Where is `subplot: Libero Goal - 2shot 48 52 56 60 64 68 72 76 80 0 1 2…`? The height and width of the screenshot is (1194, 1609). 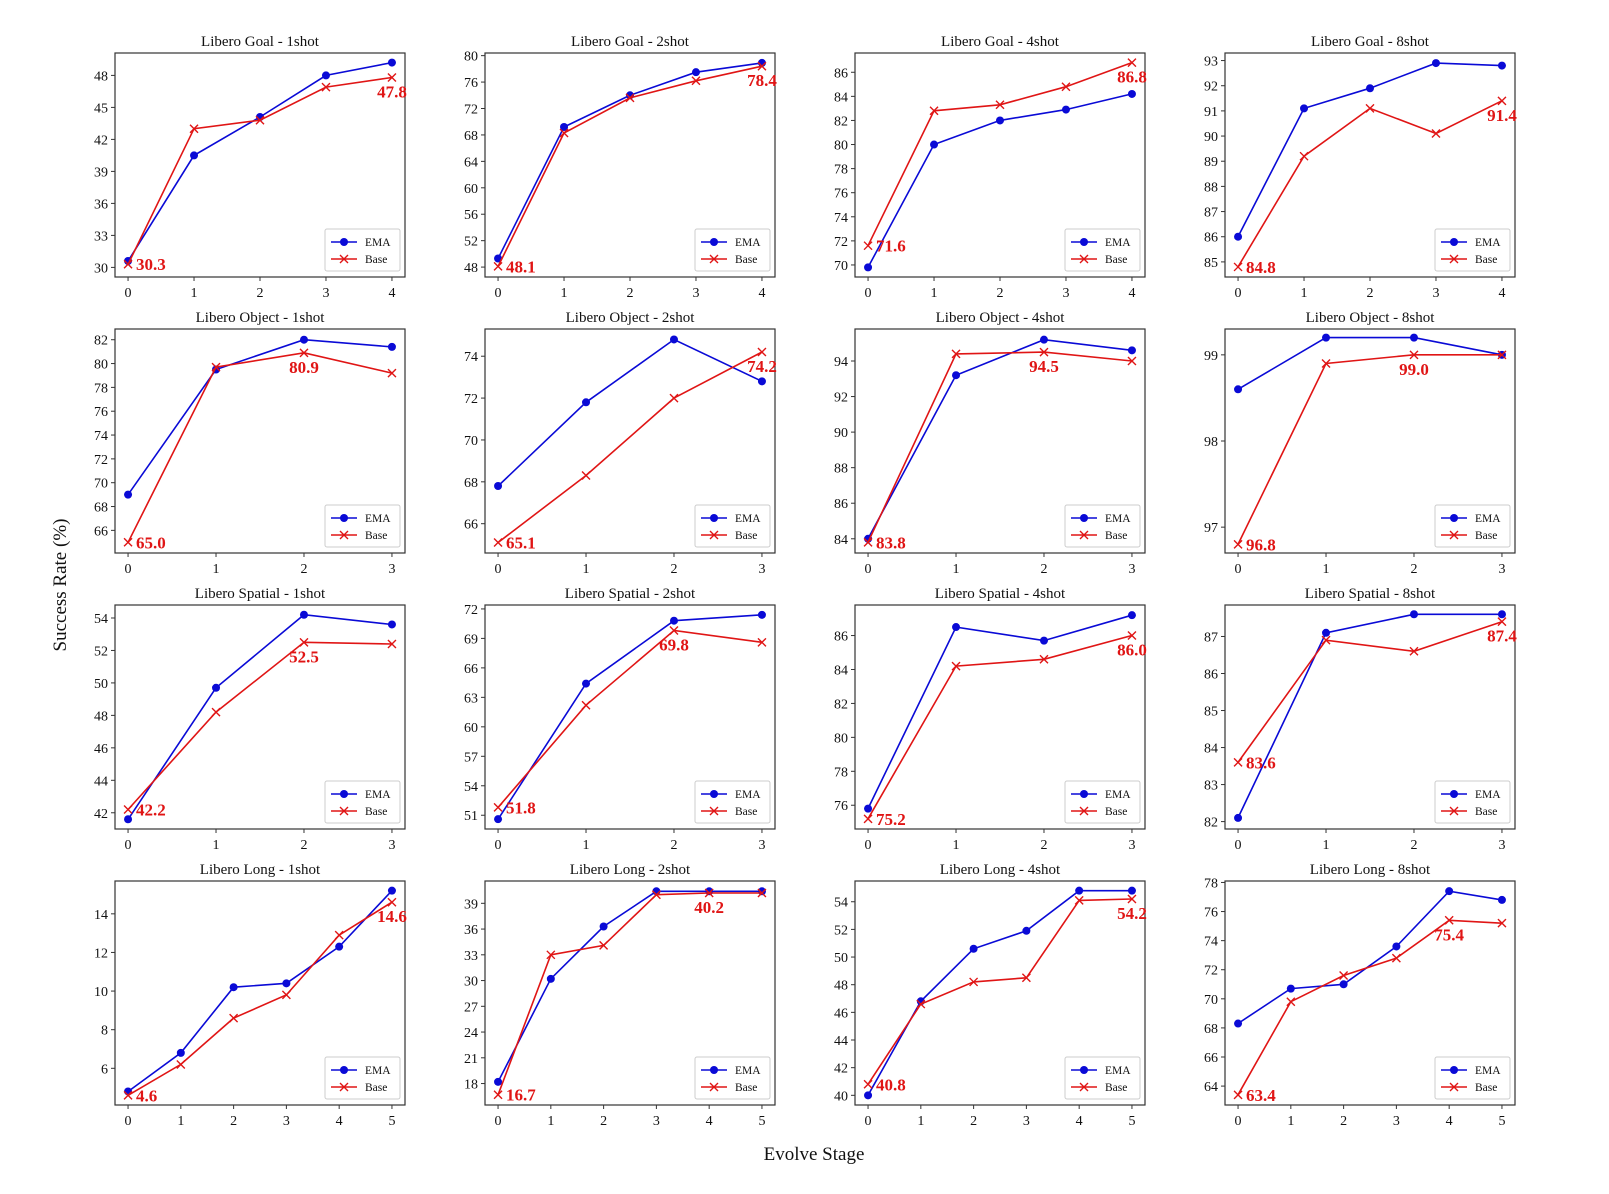
subplot: Libero Goal - 2shot 48 52 56 60 64 68 72 76 80 0 1 2… is located at coordinates (620, 167).